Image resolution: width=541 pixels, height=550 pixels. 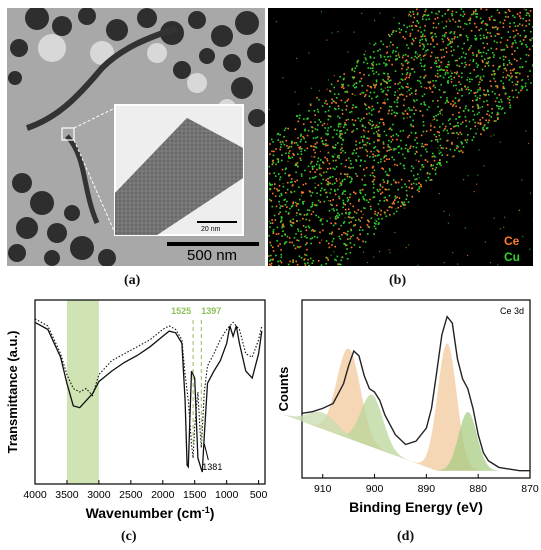 I want to click on x-tick-label: 910, so click(x=323, y=489).